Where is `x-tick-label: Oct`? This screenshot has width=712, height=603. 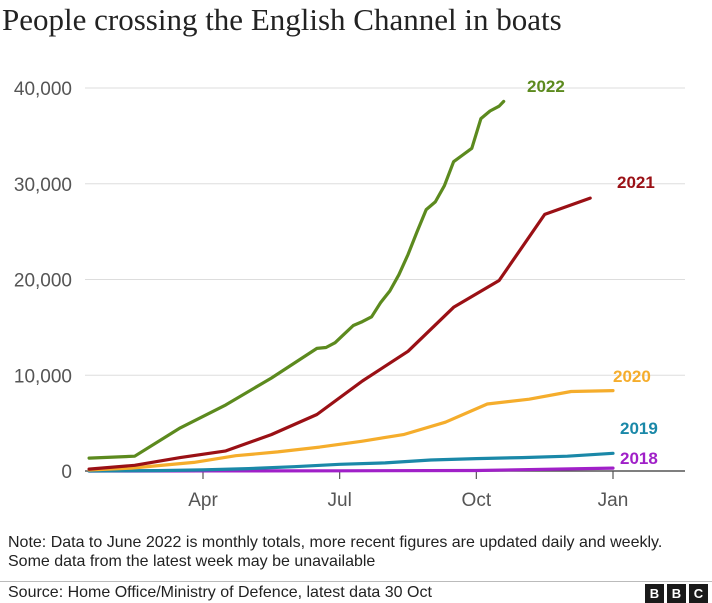
x-tick-label: Oct is located at coordinates (477, 500).